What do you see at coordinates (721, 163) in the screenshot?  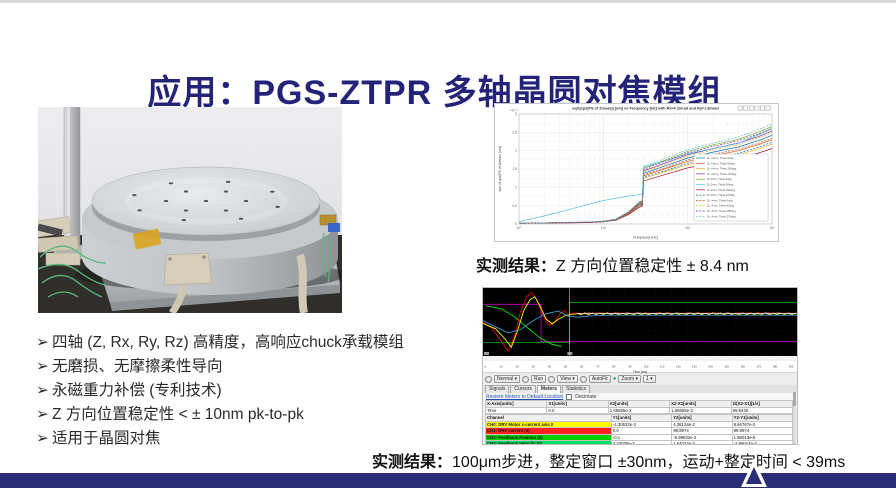 I see `svg-text: Zc +4mm, Theta 90deg` at bounding box center [721, 163].